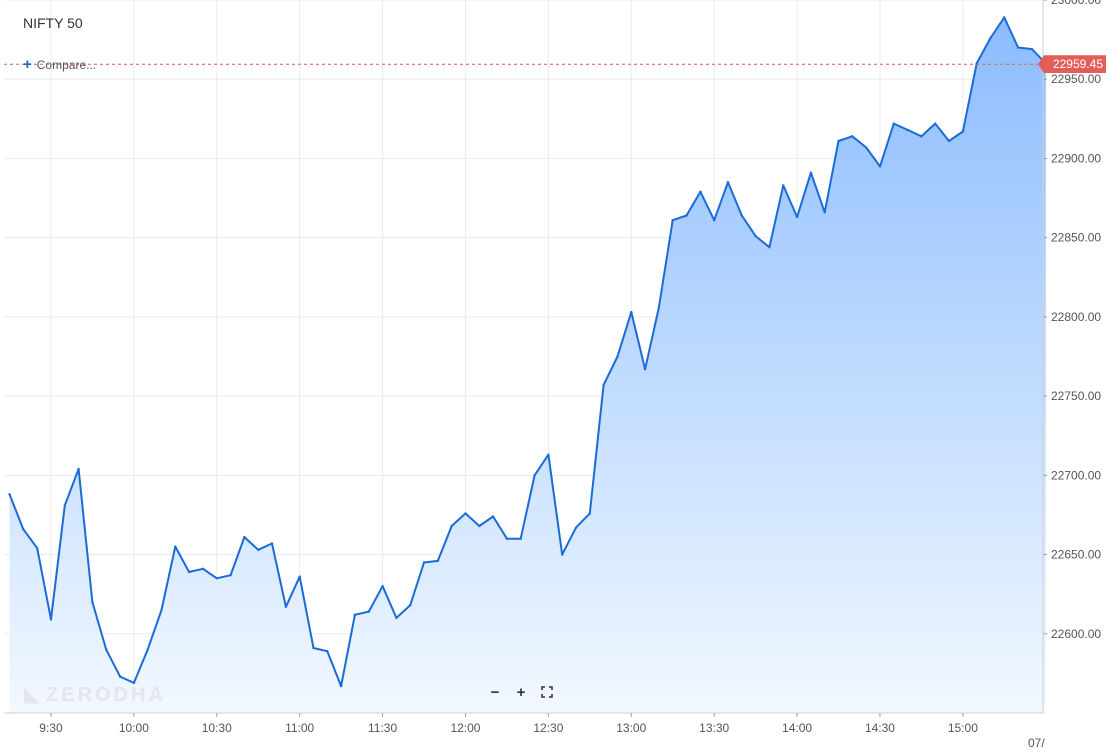 The height and width of the screenshot is (752, 1109). What do you see at coordinates (53, 23) in the screenshot?
I see `symbol-title: NIFTY 50` at bounding box center [53, 23].